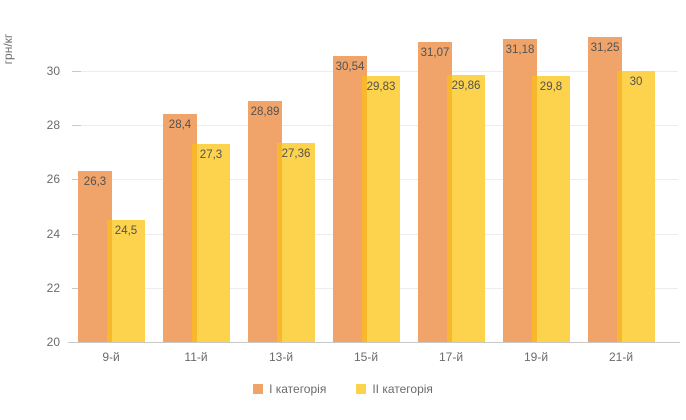  I want to click on x-tick-label-2: 13-й, so click(281, 357).